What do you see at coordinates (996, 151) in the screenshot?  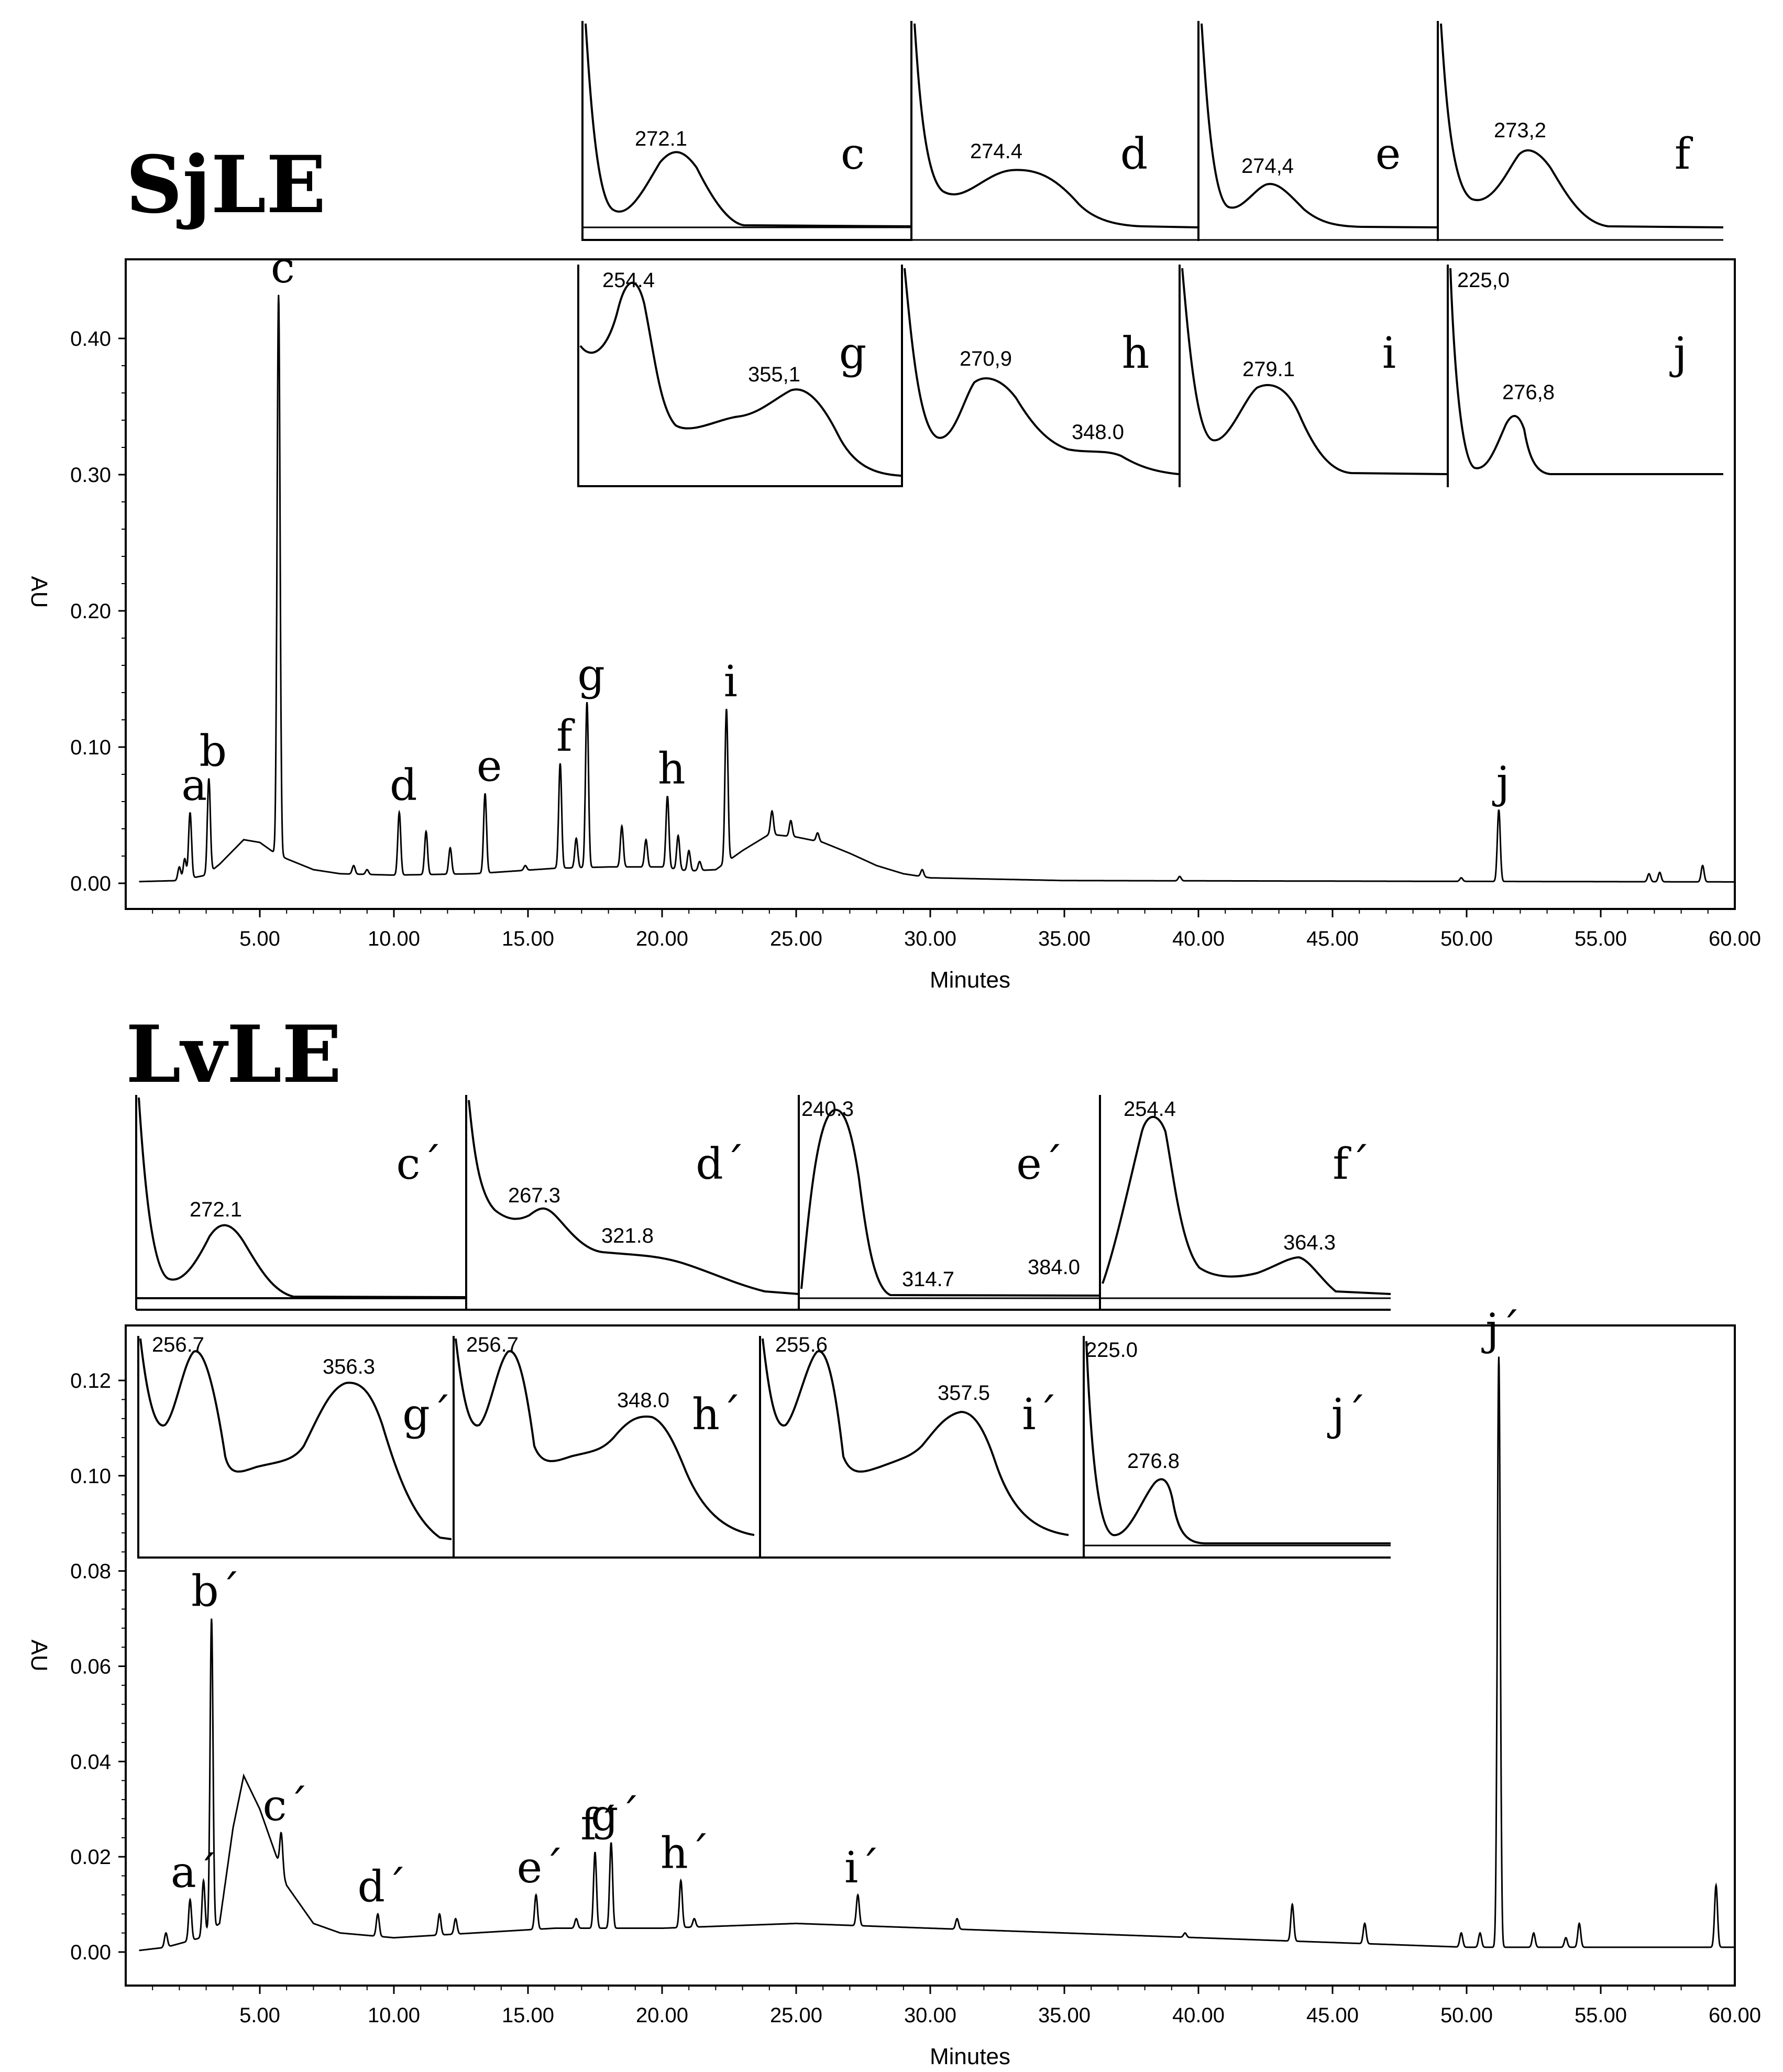 I see `uv-inset-d-max-1: 274.4` at bounding box center [996, 151].